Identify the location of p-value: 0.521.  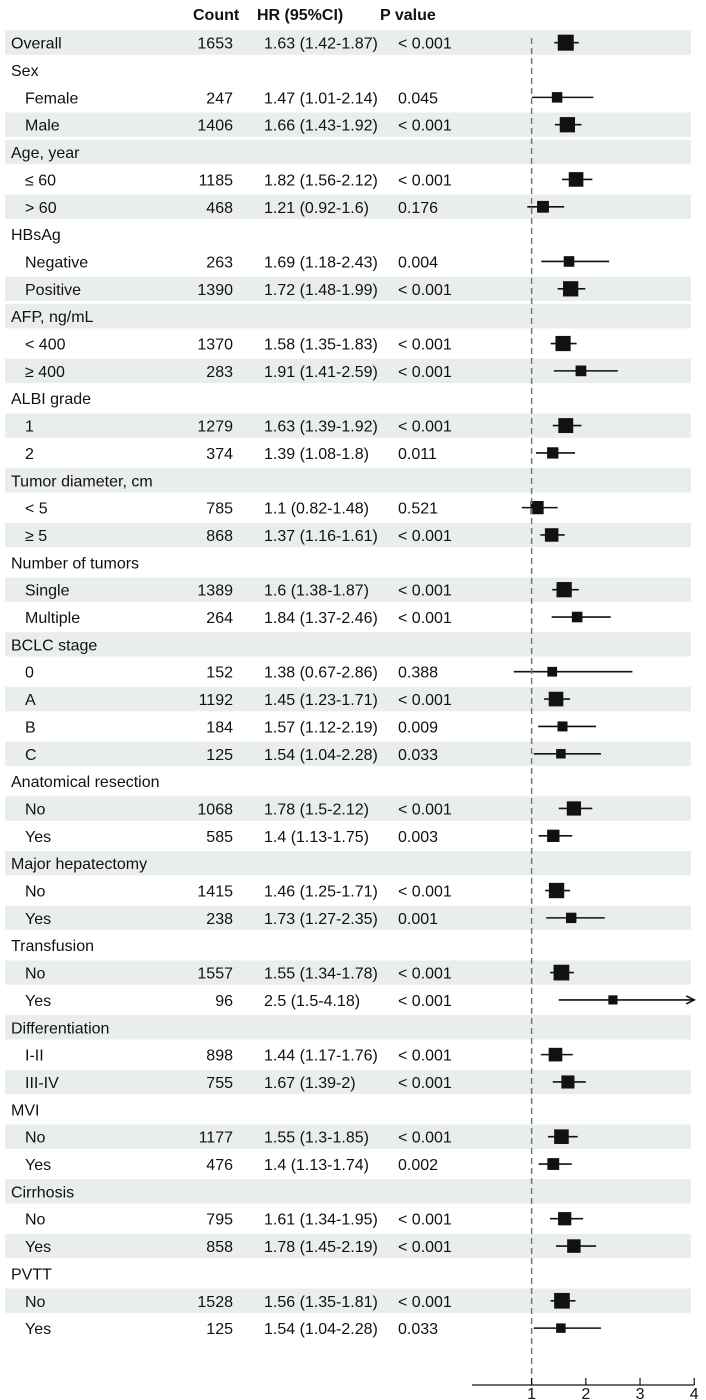
(418, 509).